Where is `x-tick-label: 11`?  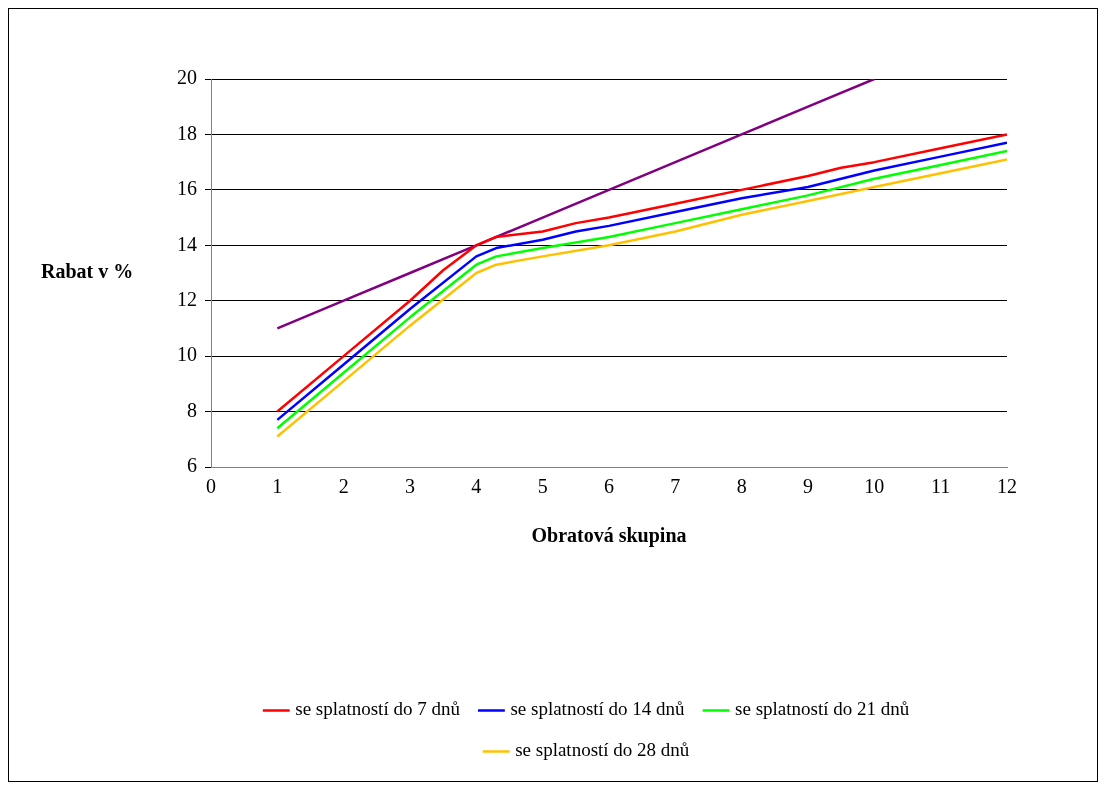 x-tick-label: 11 is located at coordinates (941, 486).